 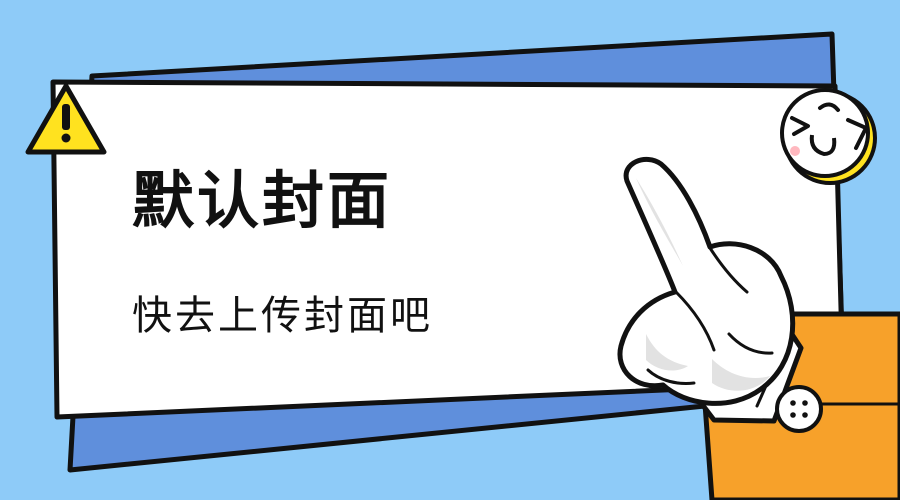 I want to click on page-subtitle: 快去上传封面吧, so click(x=282, y=316).